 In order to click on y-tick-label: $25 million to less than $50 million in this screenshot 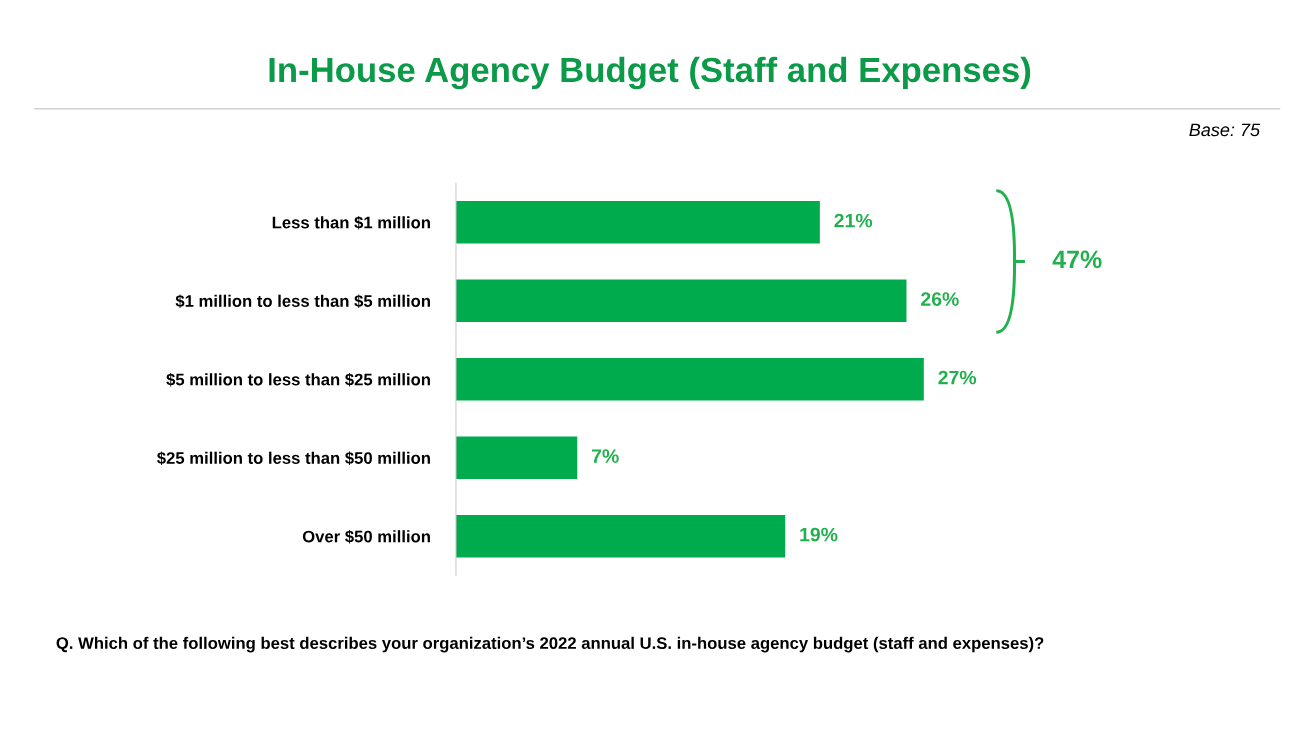, I will do `click(293, 458)`.